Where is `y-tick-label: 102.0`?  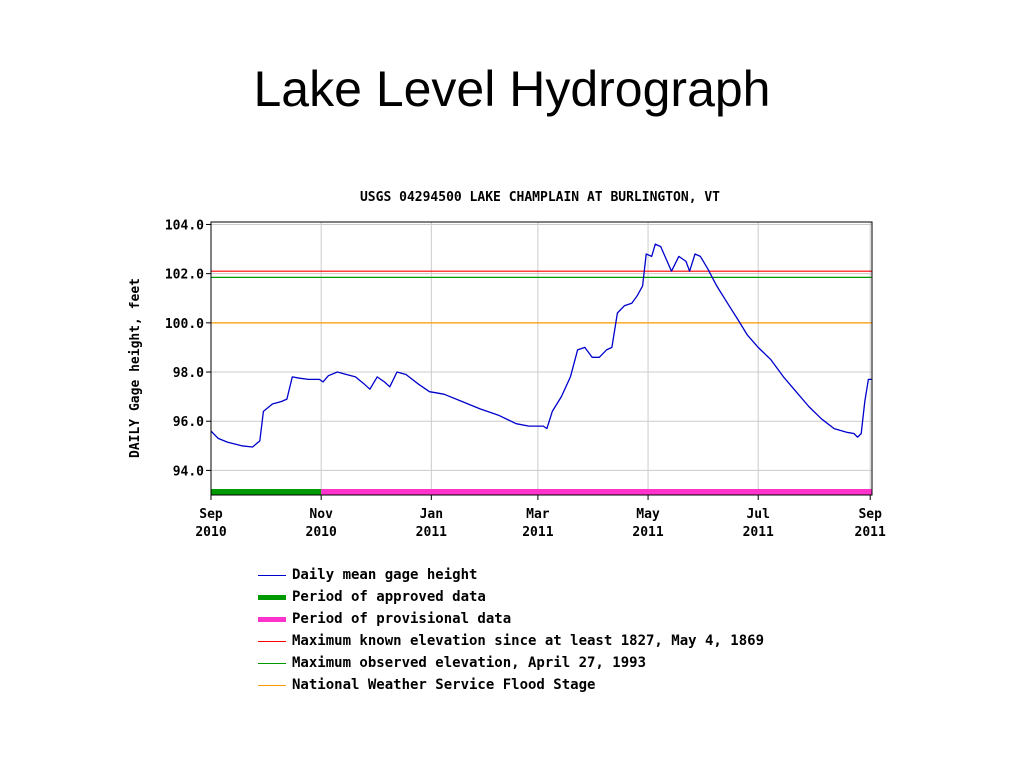 y-tick-label: 102.0 is located at coordinates (184, 275).